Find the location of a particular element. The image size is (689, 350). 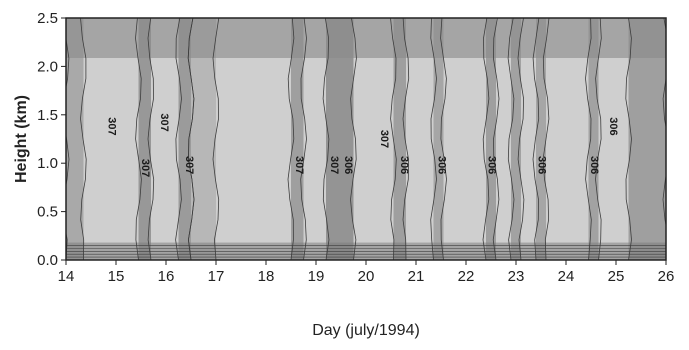

x-tick-label: 14 is located at coordinates (66, 276).